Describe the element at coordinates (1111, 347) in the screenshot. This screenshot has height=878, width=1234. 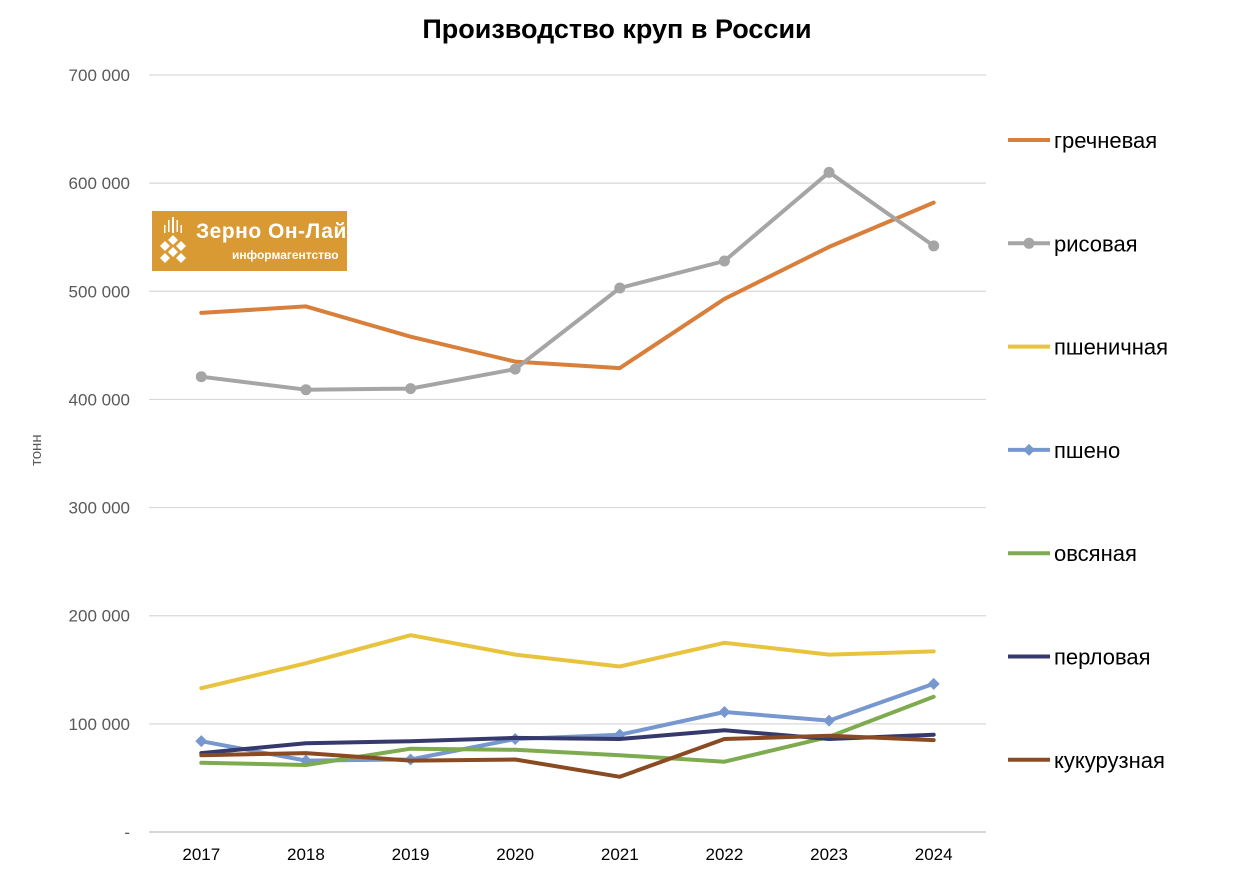
I see `legend-label: пшеничная` at that location.